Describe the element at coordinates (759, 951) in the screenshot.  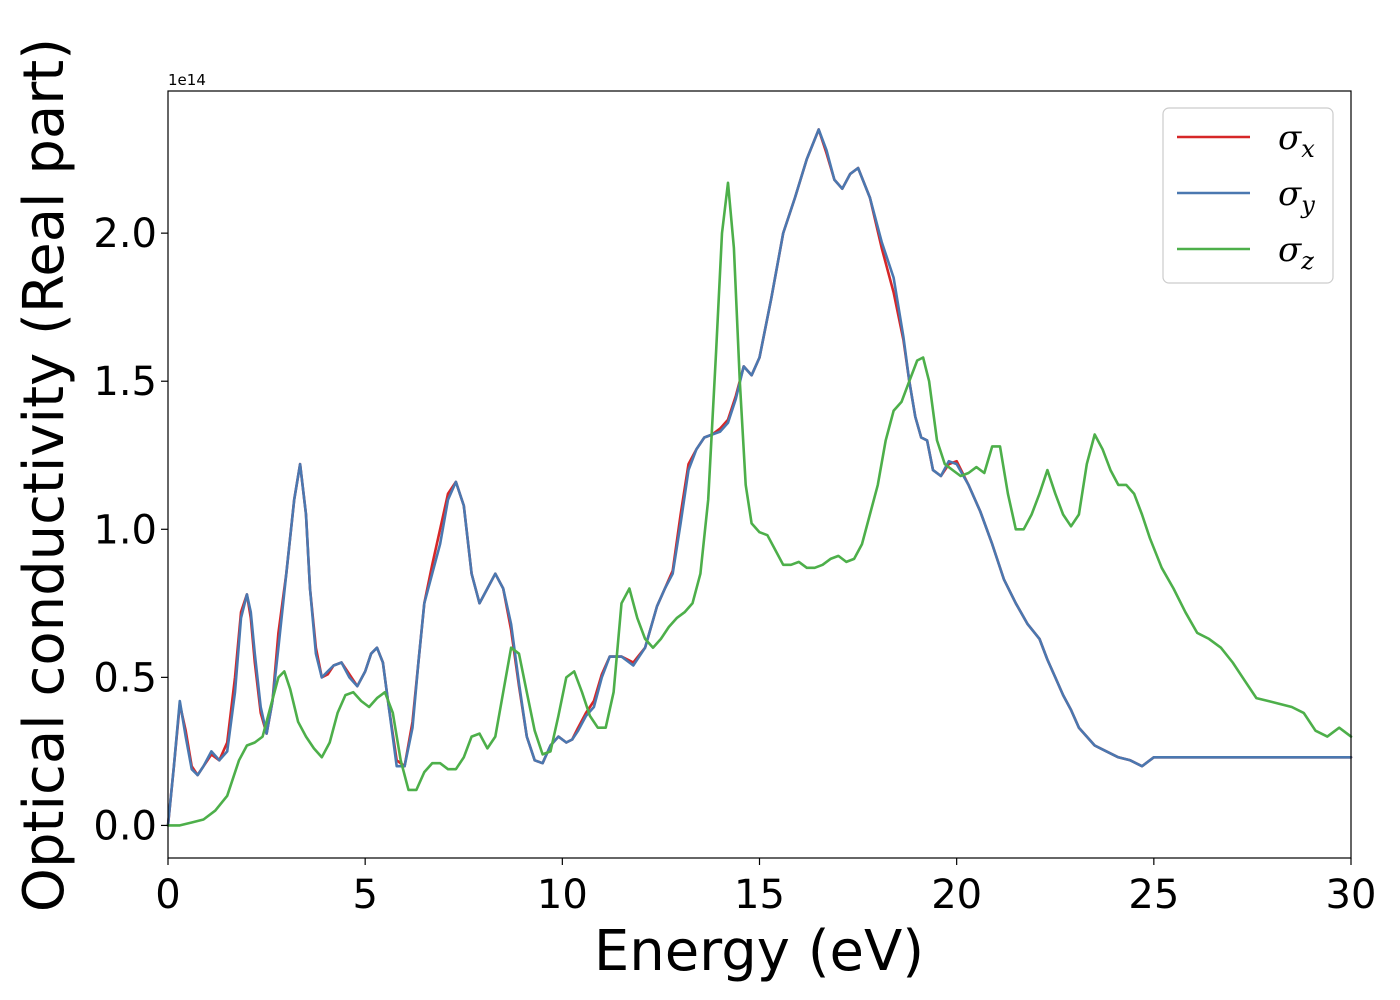
I see `x-axis-title: Energy (eV)` at that location.